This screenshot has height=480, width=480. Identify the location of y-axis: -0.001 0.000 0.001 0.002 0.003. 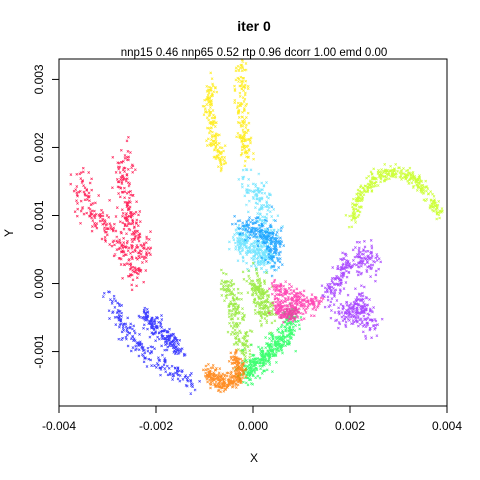
(46, 216).